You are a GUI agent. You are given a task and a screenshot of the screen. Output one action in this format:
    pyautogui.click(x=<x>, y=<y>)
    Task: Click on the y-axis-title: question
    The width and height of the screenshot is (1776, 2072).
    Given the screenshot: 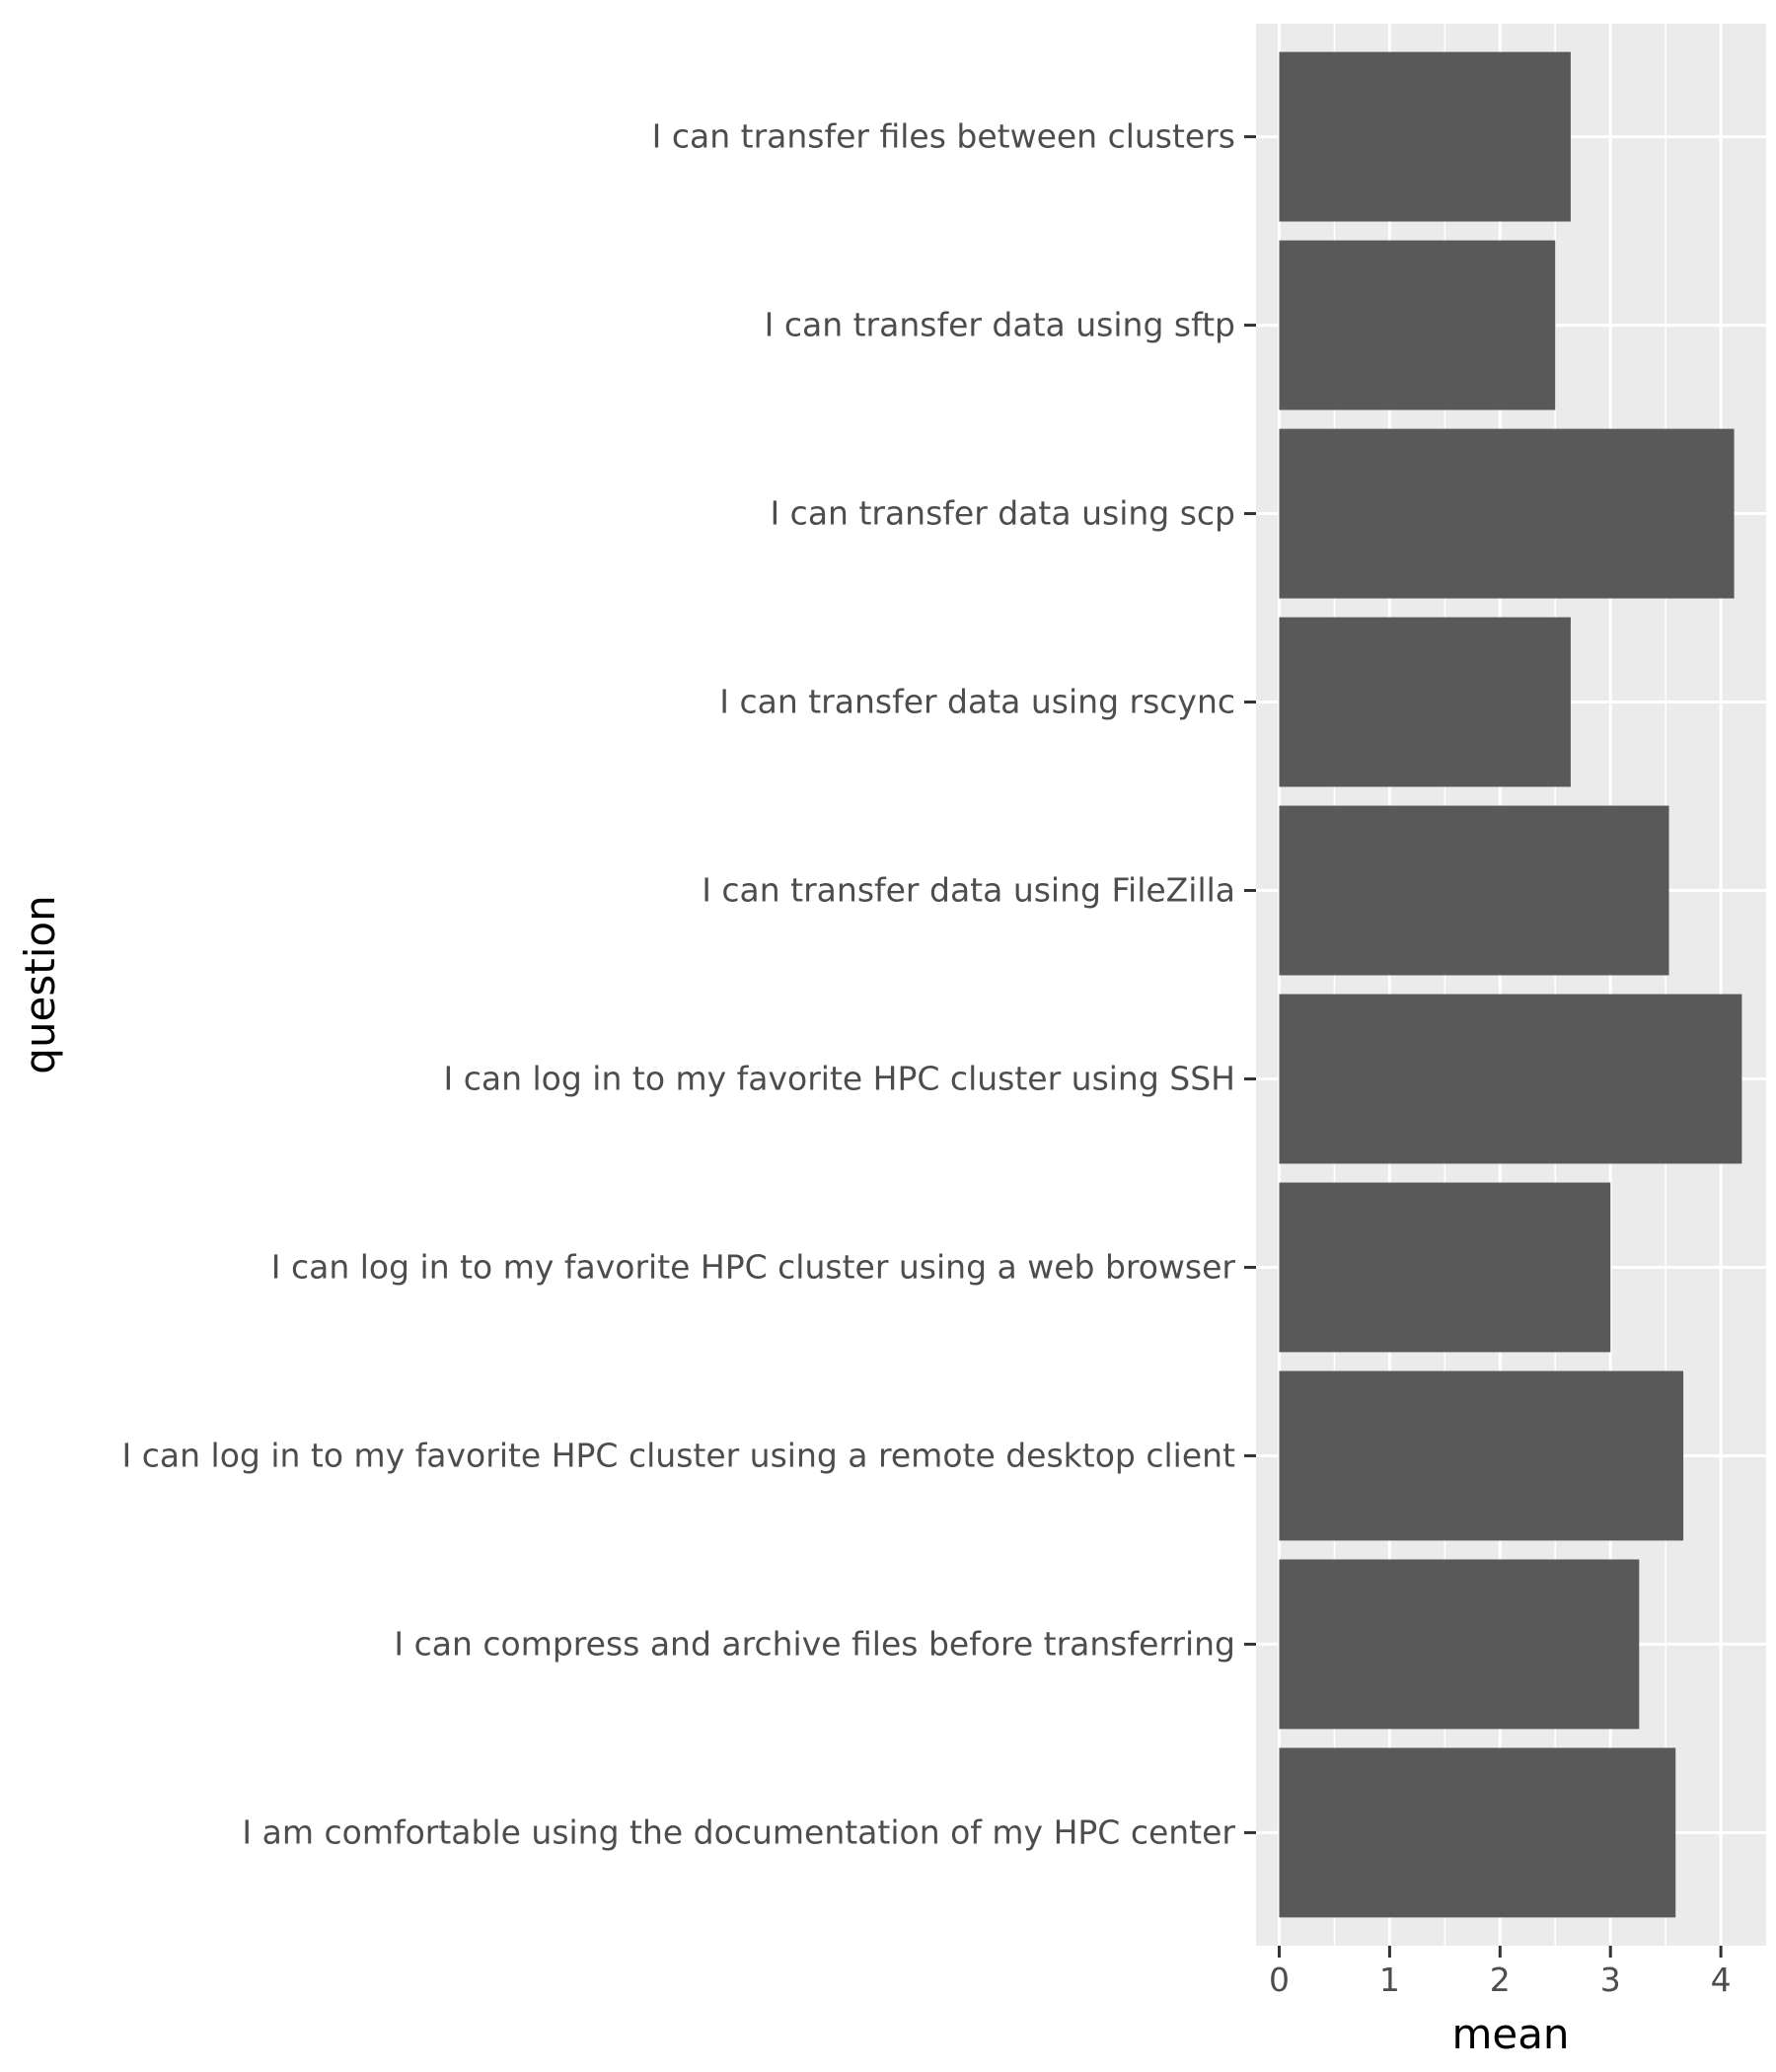 What is the action you would take?
    pyautogui.click(x=40, y=984)
    